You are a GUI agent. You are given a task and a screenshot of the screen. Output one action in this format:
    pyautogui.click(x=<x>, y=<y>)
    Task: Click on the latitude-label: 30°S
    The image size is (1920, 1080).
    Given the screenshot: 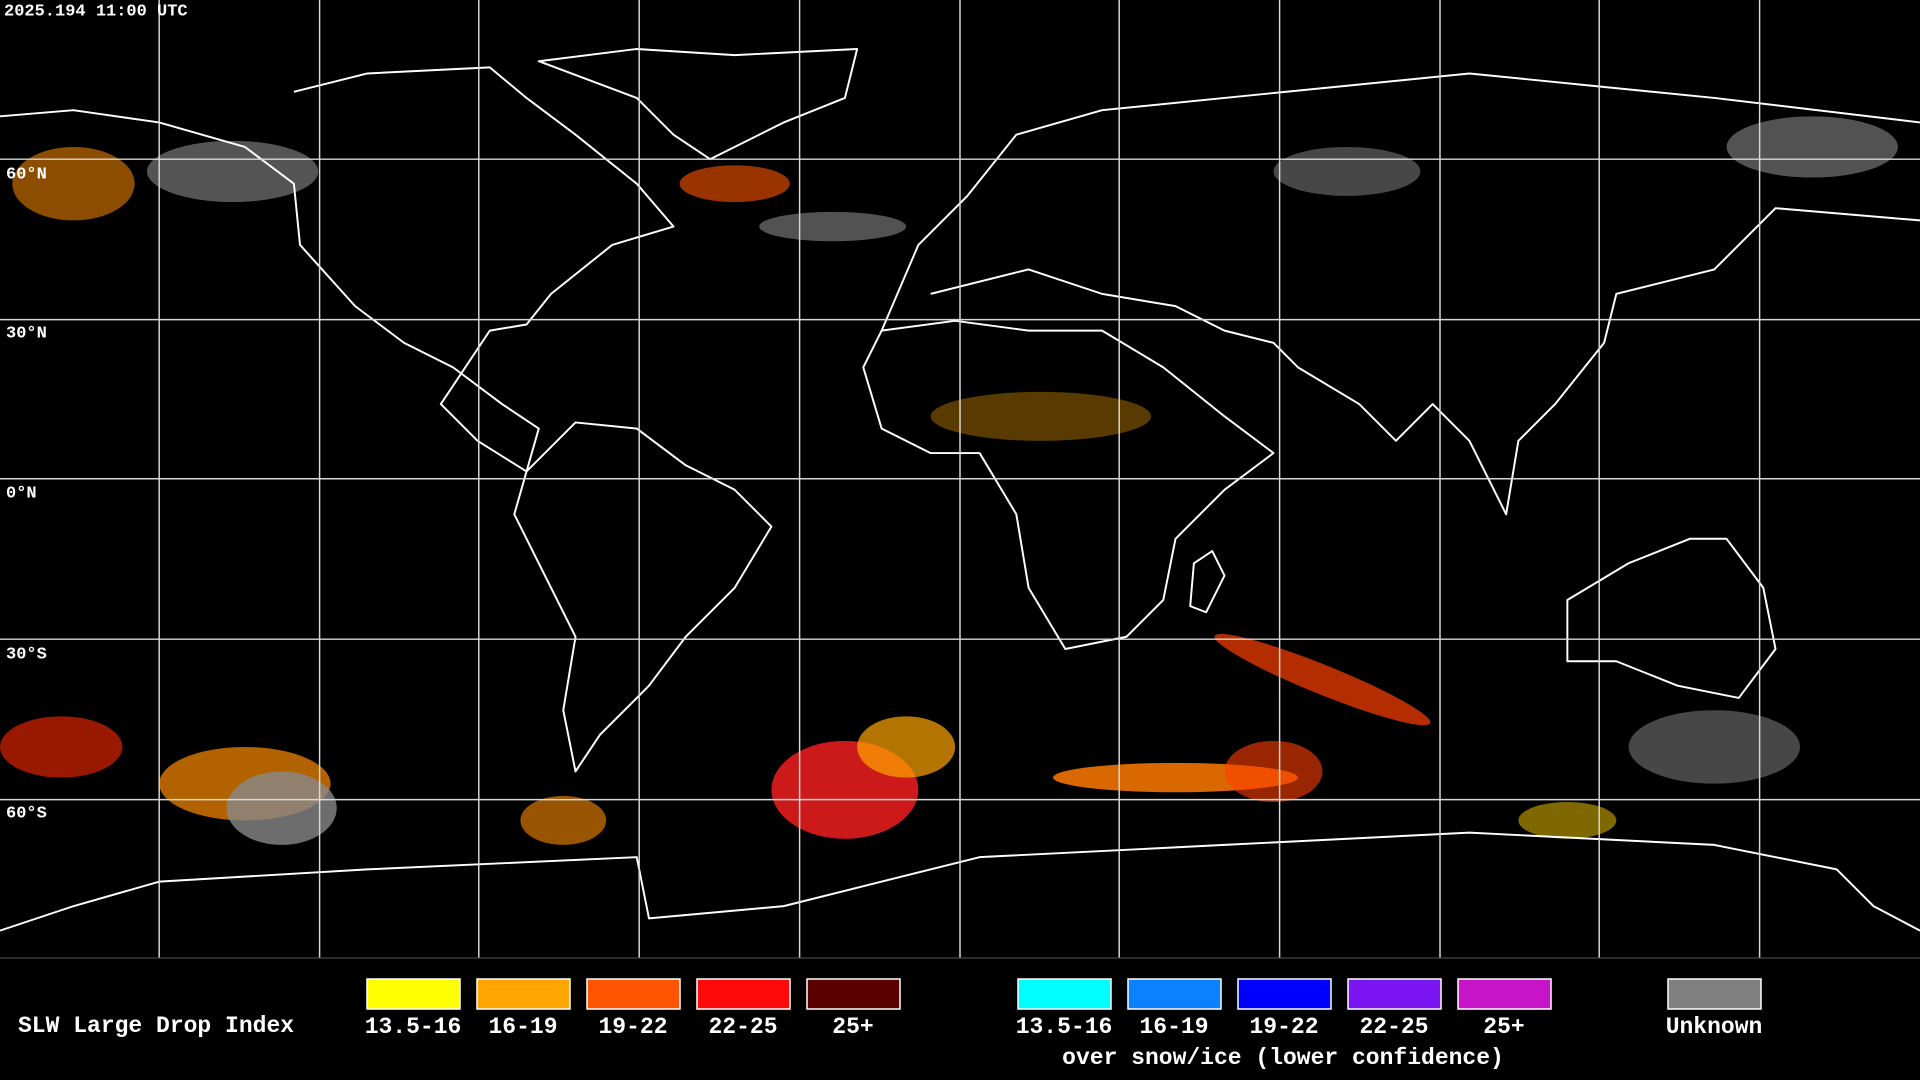 What is the action you would take?
    pyautogui.click(x=26, y=654)
    